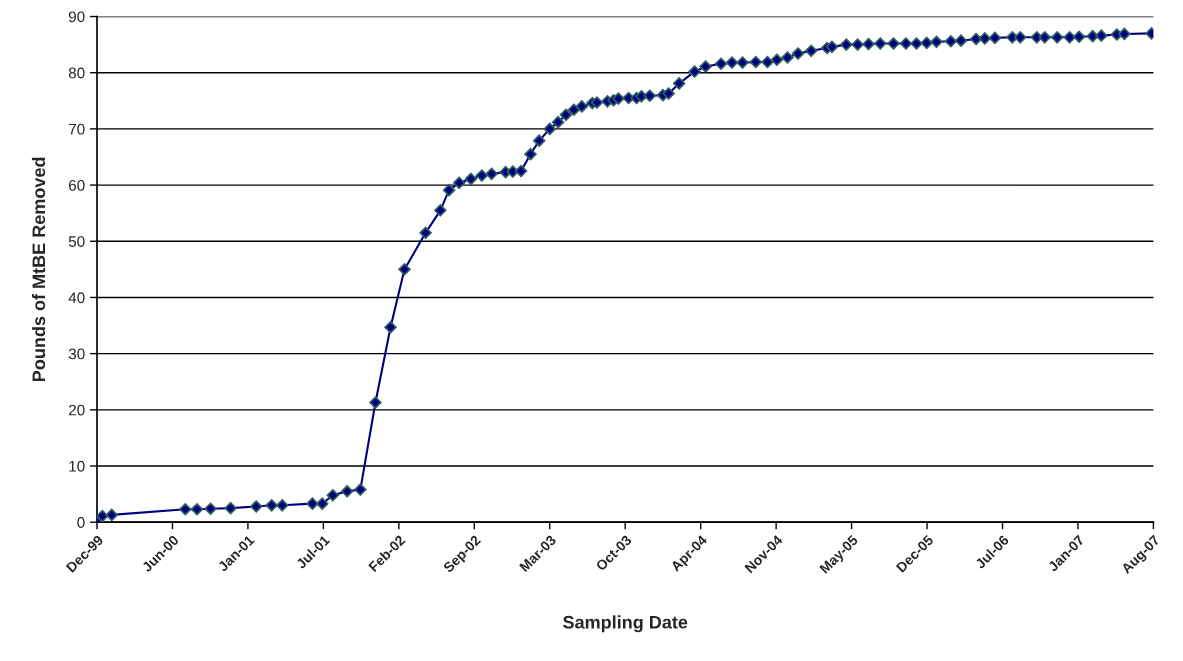 The width and height of the screenshot is (1183, 661). Describe the element at coordinates (76, 185) in the screenshot. I see `y-tick-label: 60` at that location.